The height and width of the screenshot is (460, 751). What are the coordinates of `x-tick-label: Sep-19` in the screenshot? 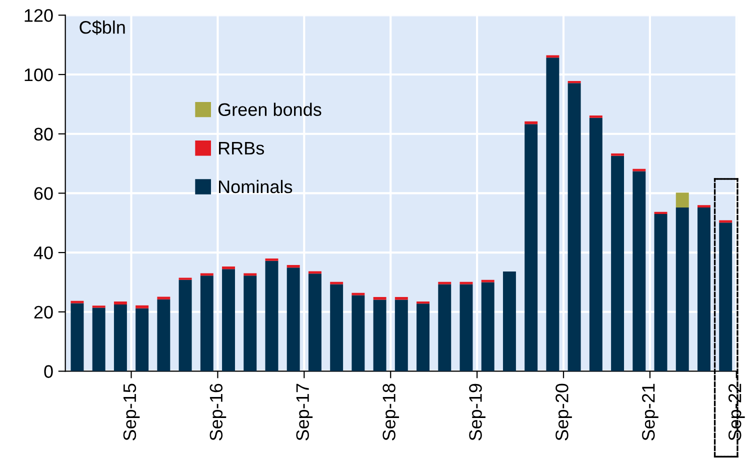 It's located at (477, 412).